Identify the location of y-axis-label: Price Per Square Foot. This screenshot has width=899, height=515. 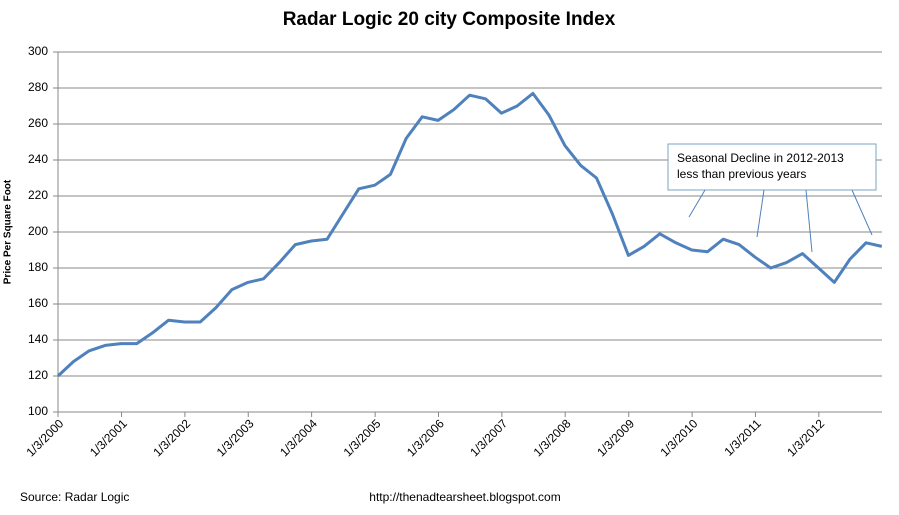
(8, 231).